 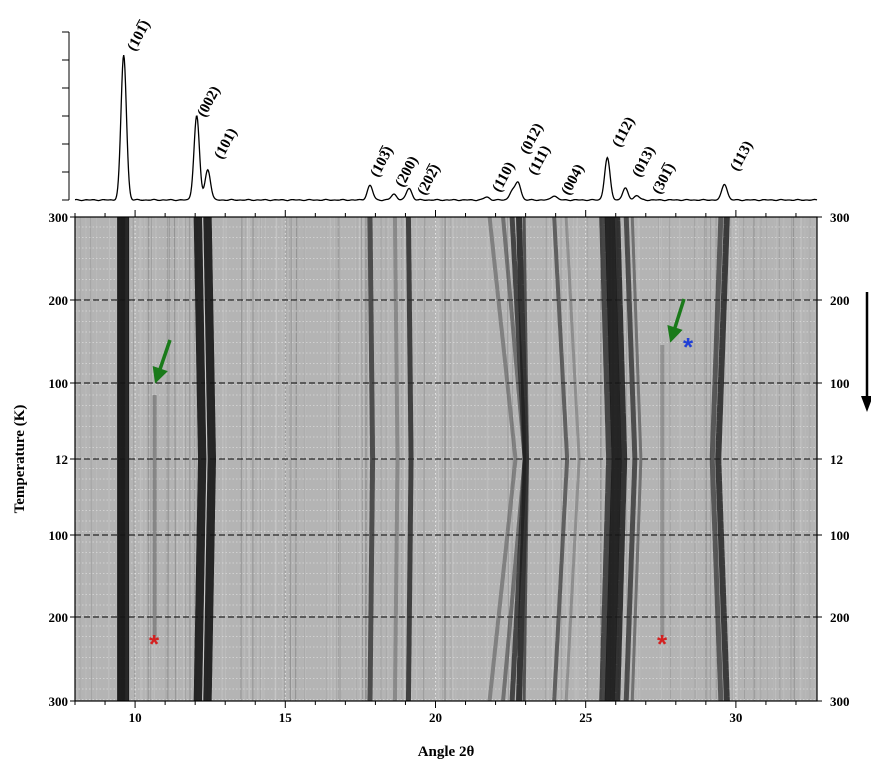 I want to click on x-tick-label: 10, so click(x=135, y=717).